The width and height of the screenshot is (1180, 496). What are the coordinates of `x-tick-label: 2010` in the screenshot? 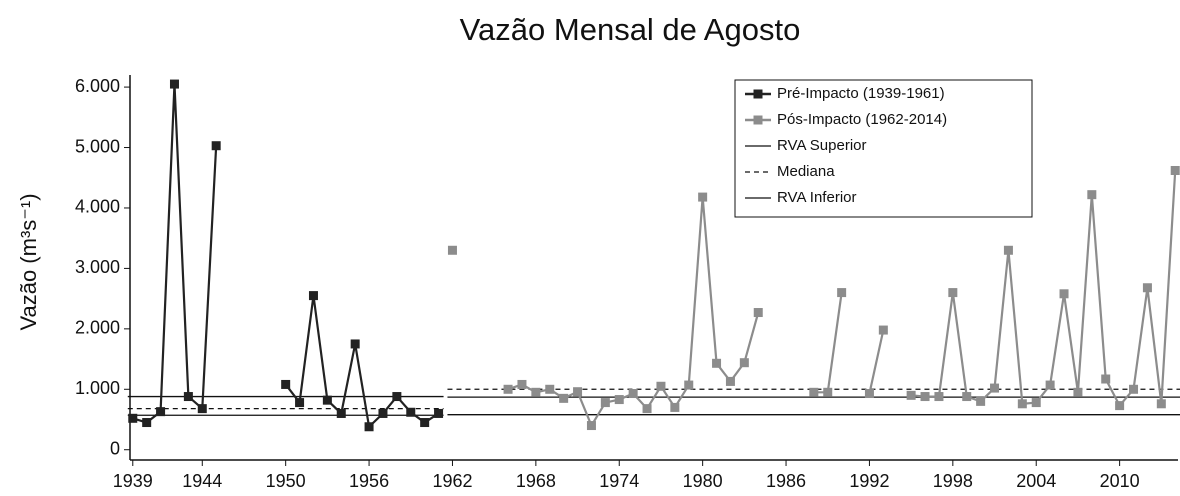 It's located at (1120, 481).